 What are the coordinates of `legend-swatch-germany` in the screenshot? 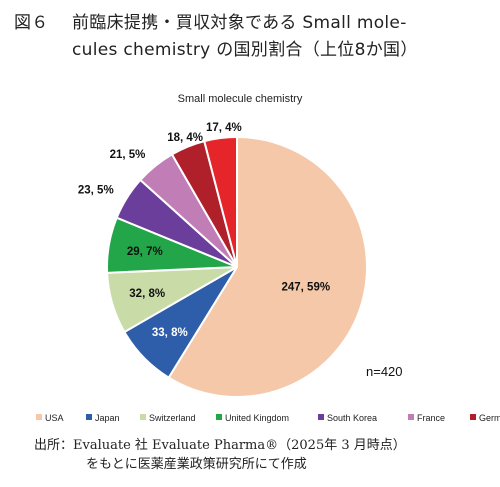 It's located at (473, 417).